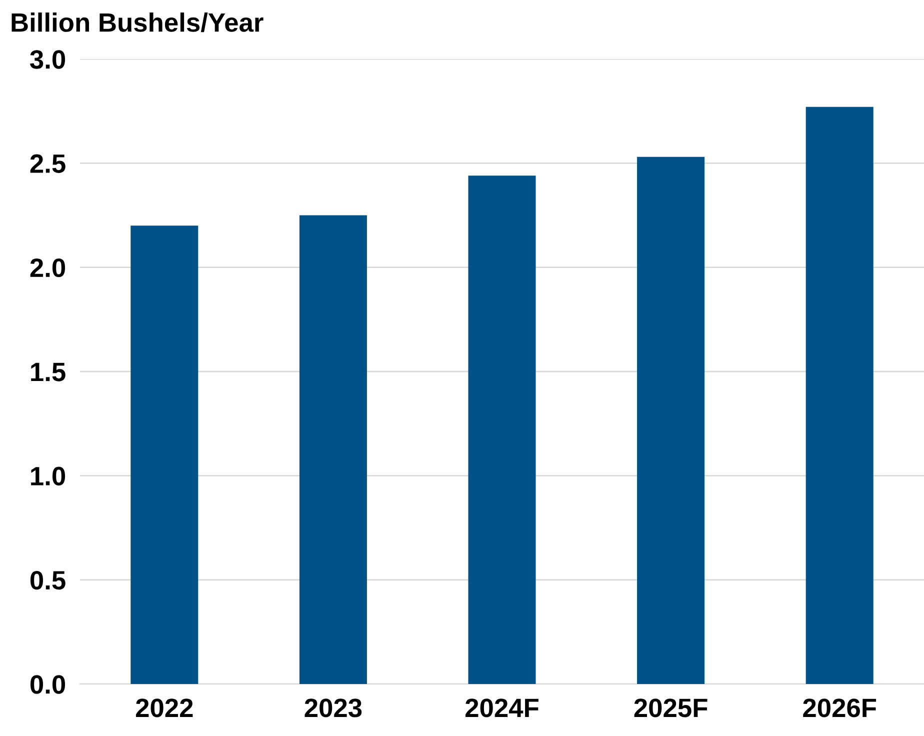 This screenshot has width=924, height=736. I want to click on y-tick-label: 0.5, so click(48, 580).